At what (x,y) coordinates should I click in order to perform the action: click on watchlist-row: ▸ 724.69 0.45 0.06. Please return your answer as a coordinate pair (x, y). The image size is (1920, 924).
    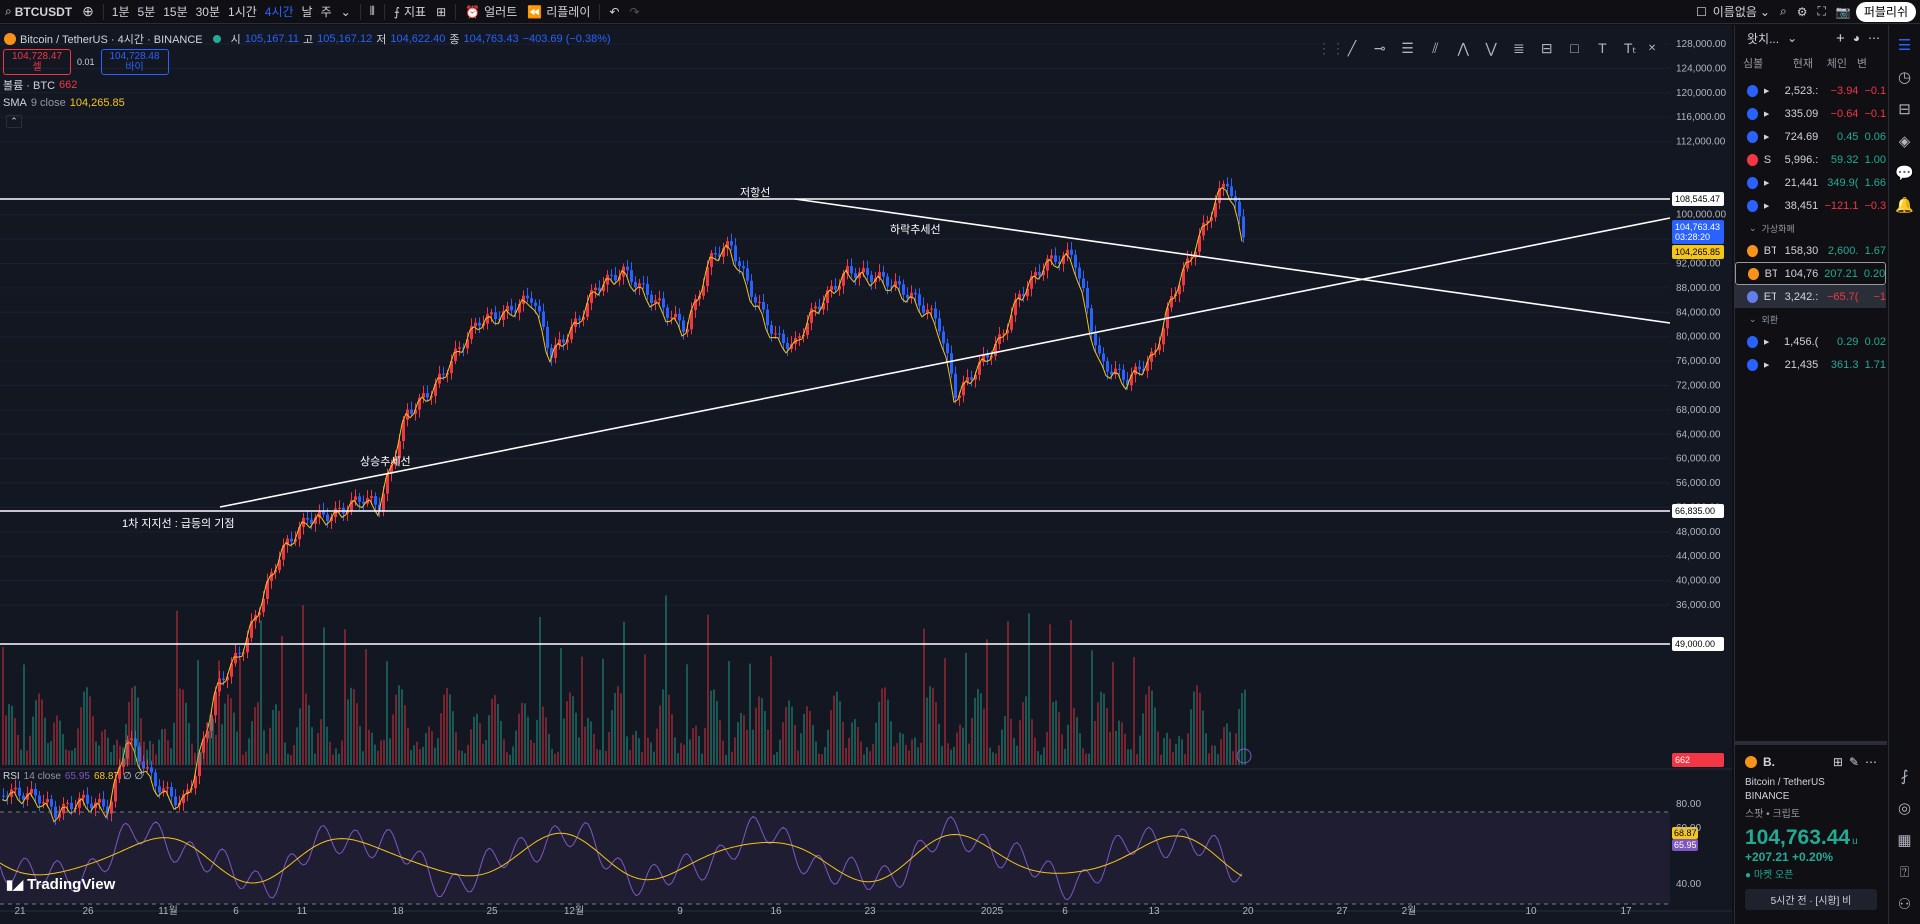
    Looking at the image, I should click on (1810, 136).